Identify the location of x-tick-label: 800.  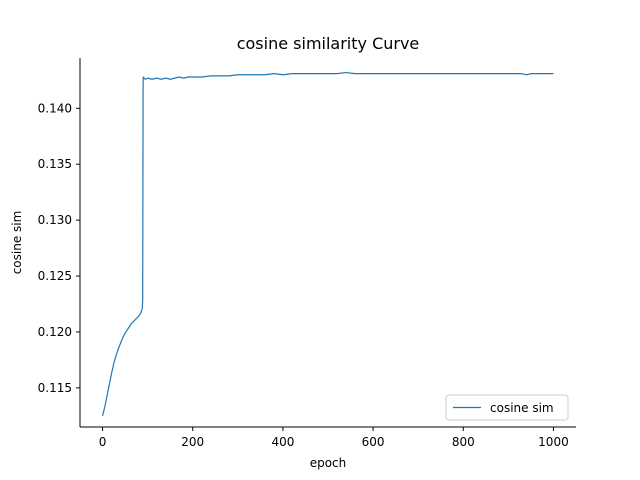
(463, 442).